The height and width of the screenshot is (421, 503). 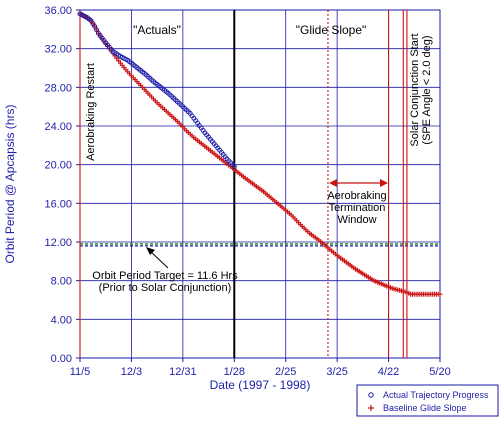 What do you see at coordinates (358, 183) in the screenshot?
I see `termination-window-arrow` at bounding box center [358, 183].